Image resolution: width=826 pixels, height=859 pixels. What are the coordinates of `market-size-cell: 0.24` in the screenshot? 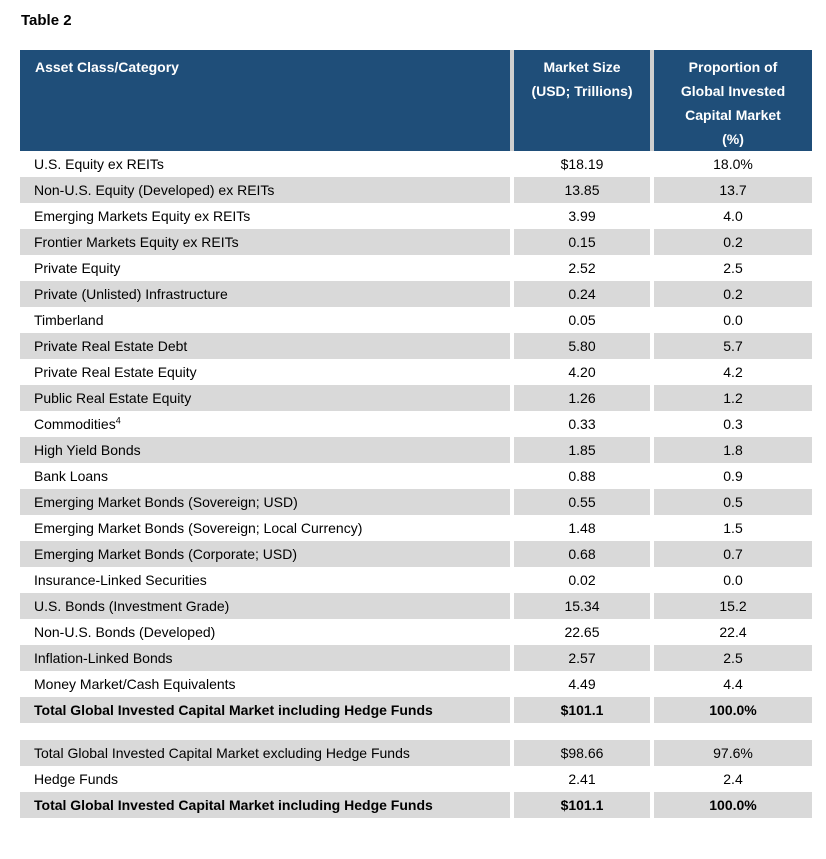 It's located at (582, 294).